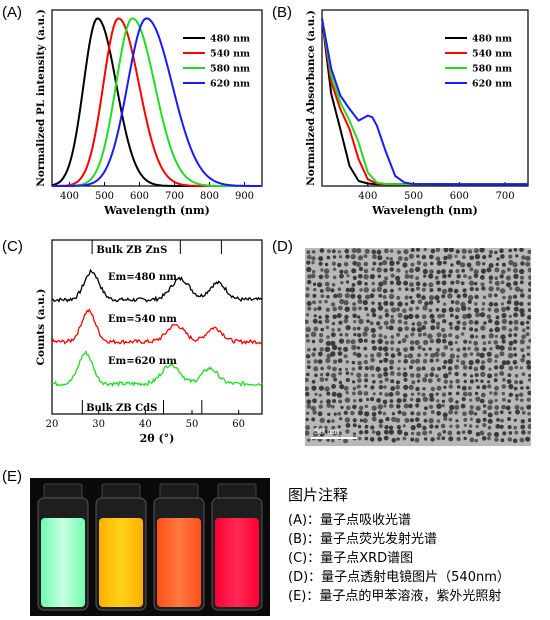  I want to click on xrd-x-tick-label: 40, so click(145, 424).